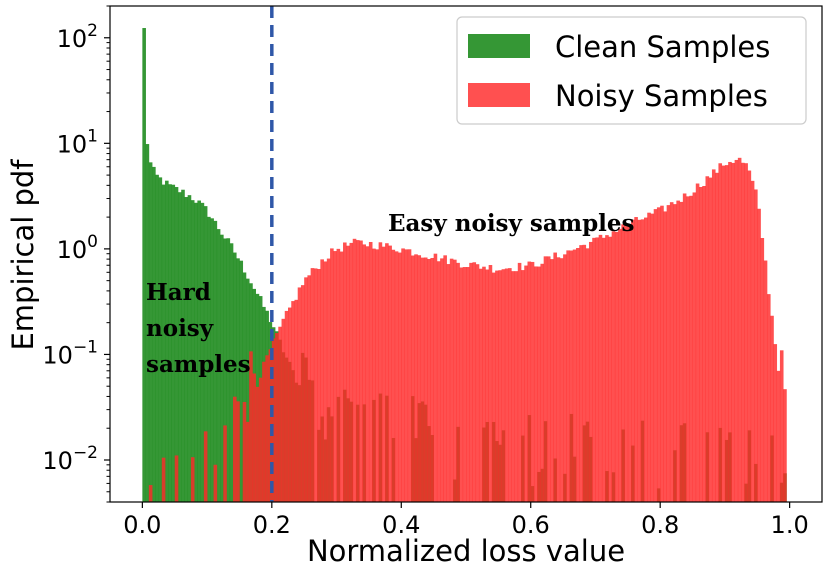  I want to click on y-axis: 10⁻² 10⁻¹ 10⁰ 10¹ 10², so click(76, 254).